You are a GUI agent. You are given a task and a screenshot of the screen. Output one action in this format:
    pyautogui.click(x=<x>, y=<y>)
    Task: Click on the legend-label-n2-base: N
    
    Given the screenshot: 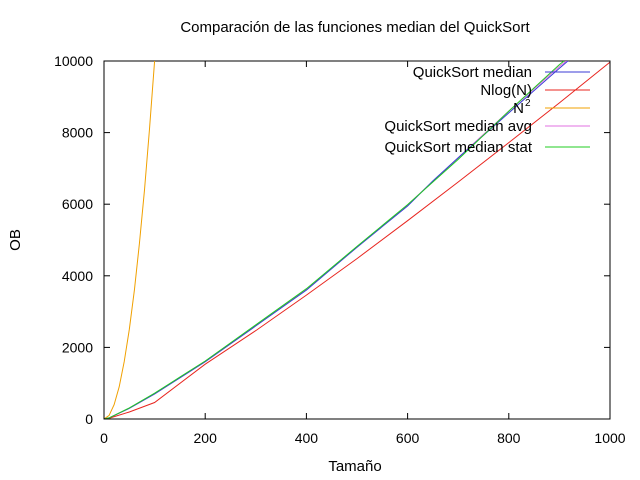 What is the action you would take?
    pyautogui.click(x=518, y=108)
    